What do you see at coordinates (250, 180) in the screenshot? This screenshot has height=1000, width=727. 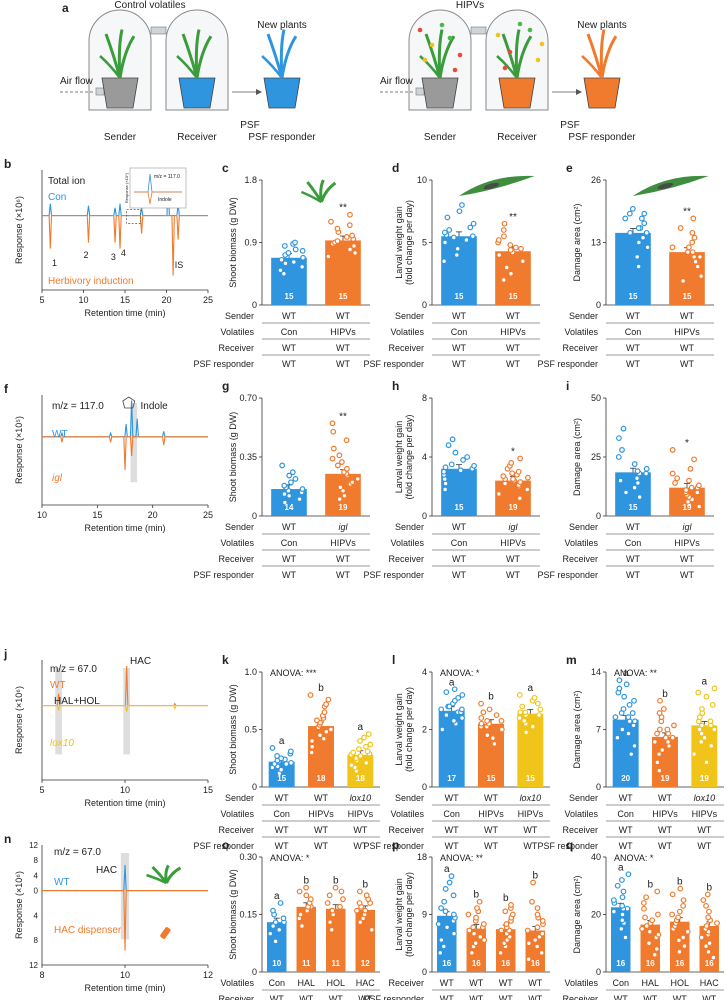 I see `y-tick-label: 1.8` at bounding box center [250, 180].